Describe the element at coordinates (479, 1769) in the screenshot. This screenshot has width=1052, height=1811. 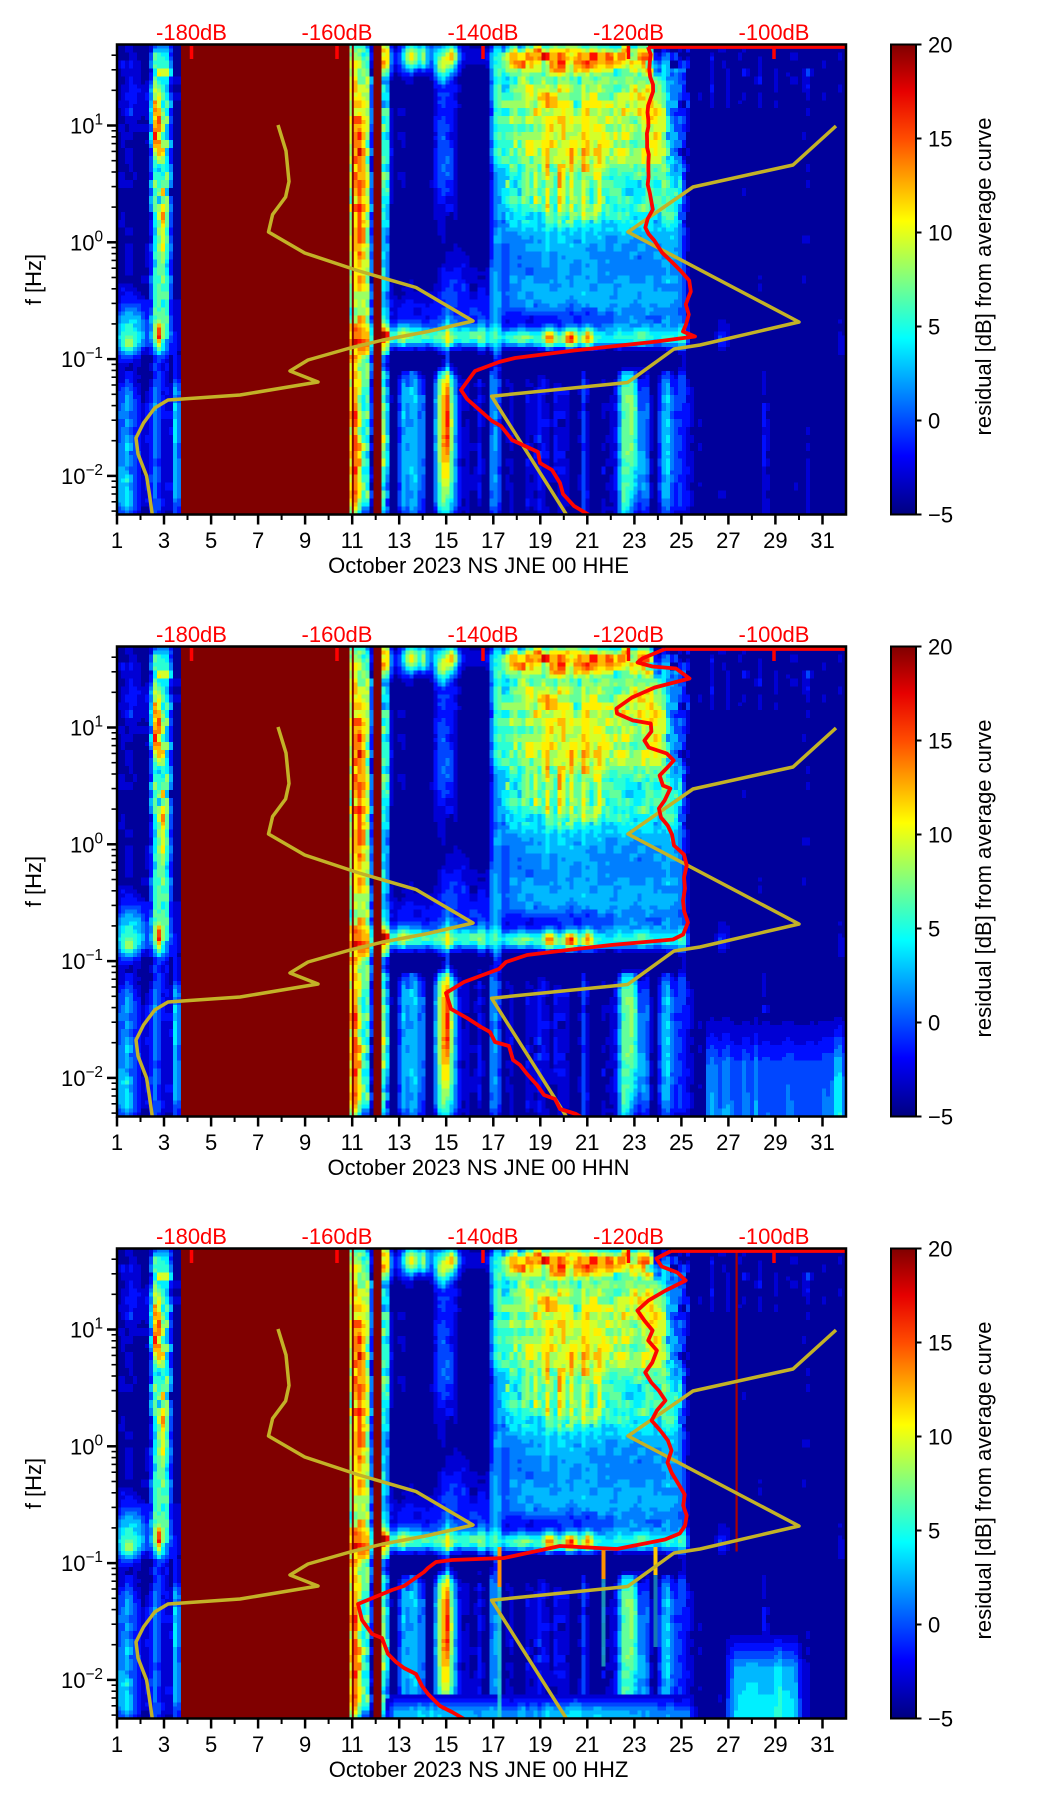
I see `svg-text: October 2023 NS JNE 00 HHZ` at that location.